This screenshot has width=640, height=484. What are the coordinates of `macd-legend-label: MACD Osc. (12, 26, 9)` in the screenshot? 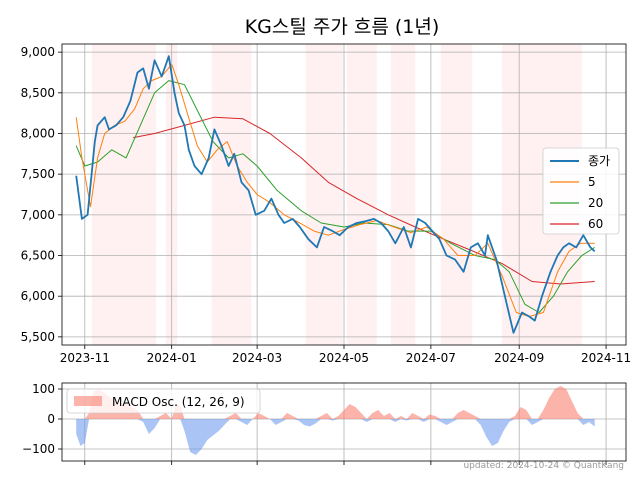 It's located at (178, 402).